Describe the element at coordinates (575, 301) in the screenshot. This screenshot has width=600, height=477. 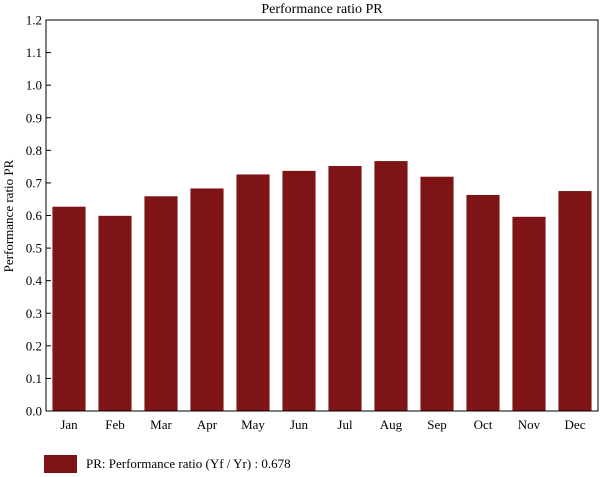
I see `bar-dec` at that location.